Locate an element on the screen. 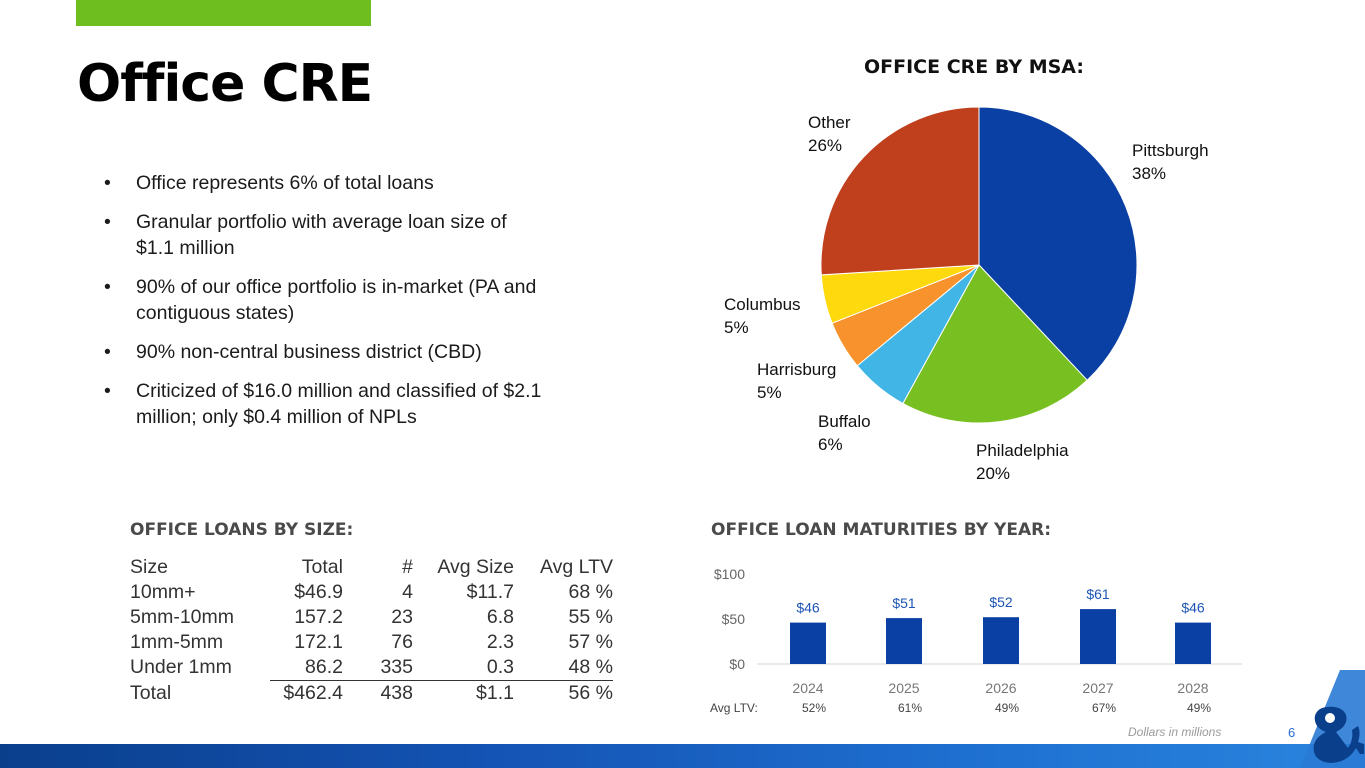 This screenshot has width=1365, height=768. pie-chart-title: OFFICE CRE BY MSA: is located at coordinates (974, 67).